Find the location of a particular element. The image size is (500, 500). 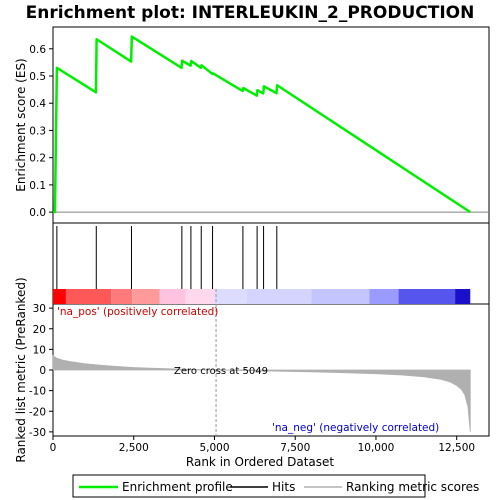

es-tick-label-0: 0.0 is located at coordinates (37, 213).